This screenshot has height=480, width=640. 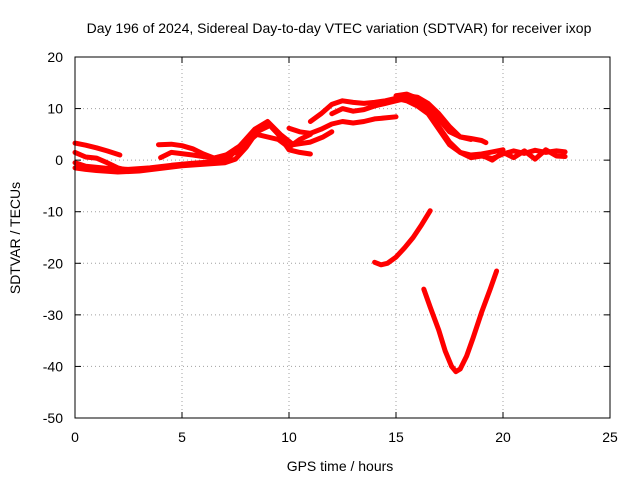 I want to click on x-axis-title: GPS time / hours, so click(x=340, y=466).